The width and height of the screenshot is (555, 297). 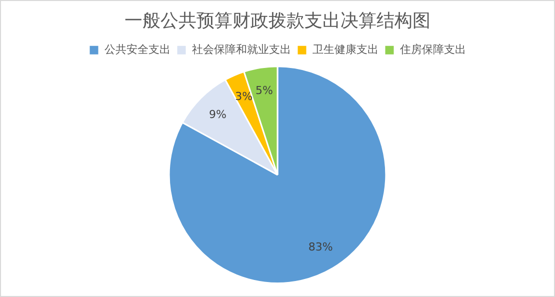 I want to click on legend-label: 住房保障支出, so click(x=433, y=49).